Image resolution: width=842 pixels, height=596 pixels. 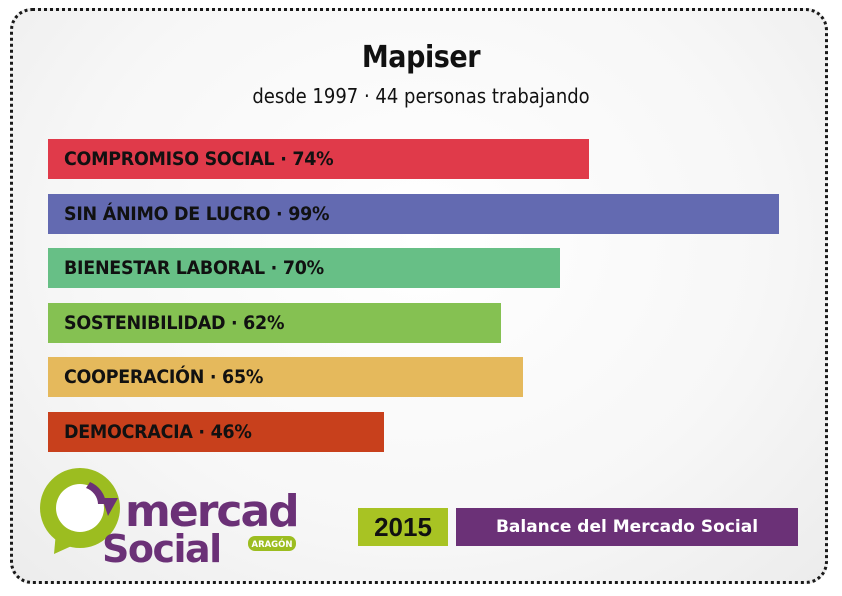 I want to click on bar-5: DEMOCRACIA · 46%, so click(x=216, y=432).